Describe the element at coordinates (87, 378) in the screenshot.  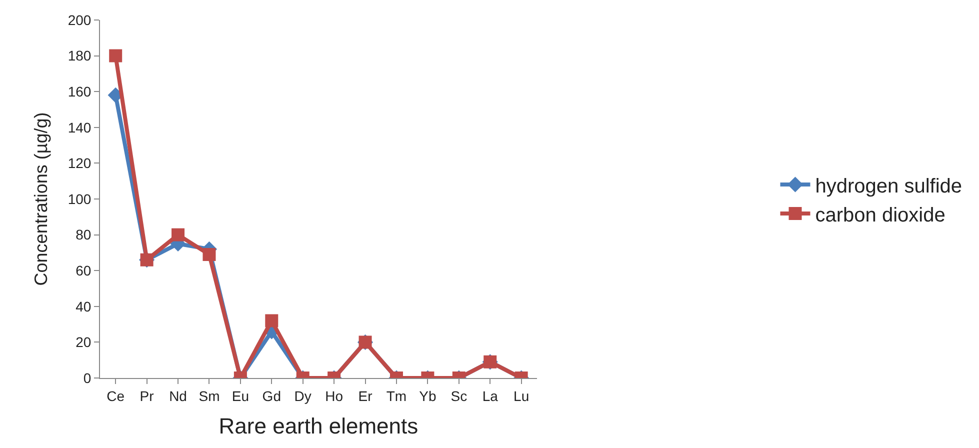
I see `y-tick-label: 0` at that location.